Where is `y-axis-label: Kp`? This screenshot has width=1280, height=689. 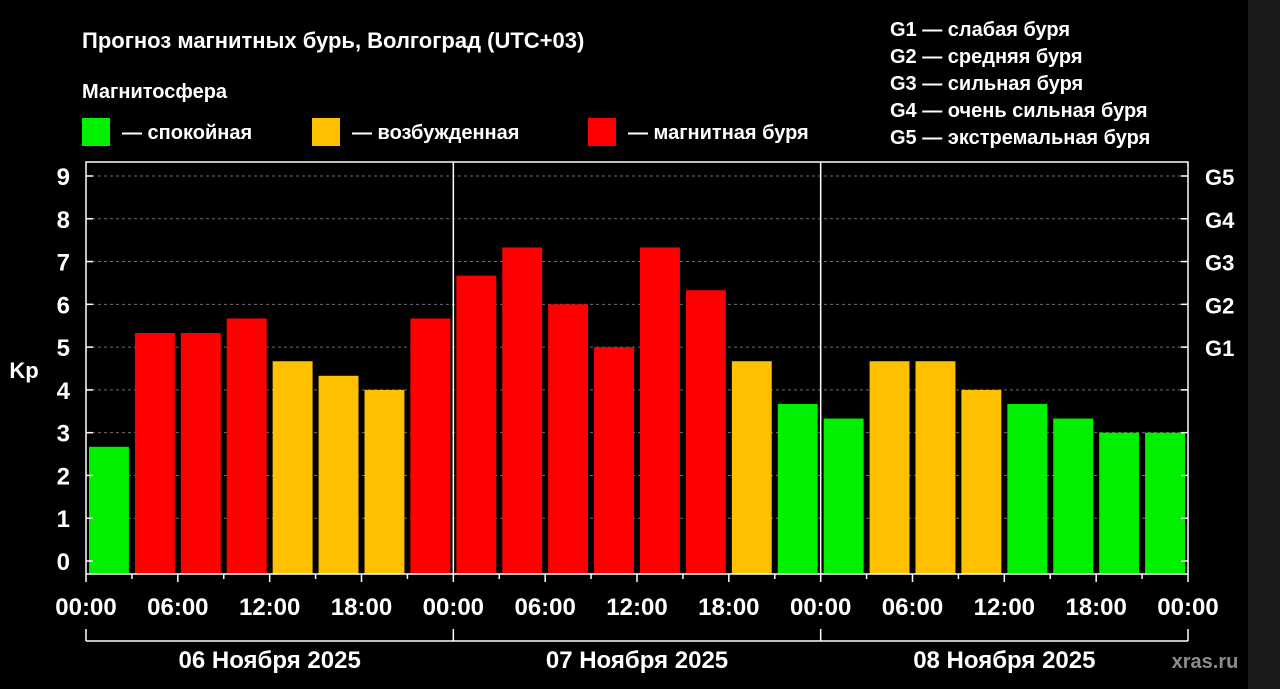
y-axis-label: Kp is located at coordinates (23, 370).